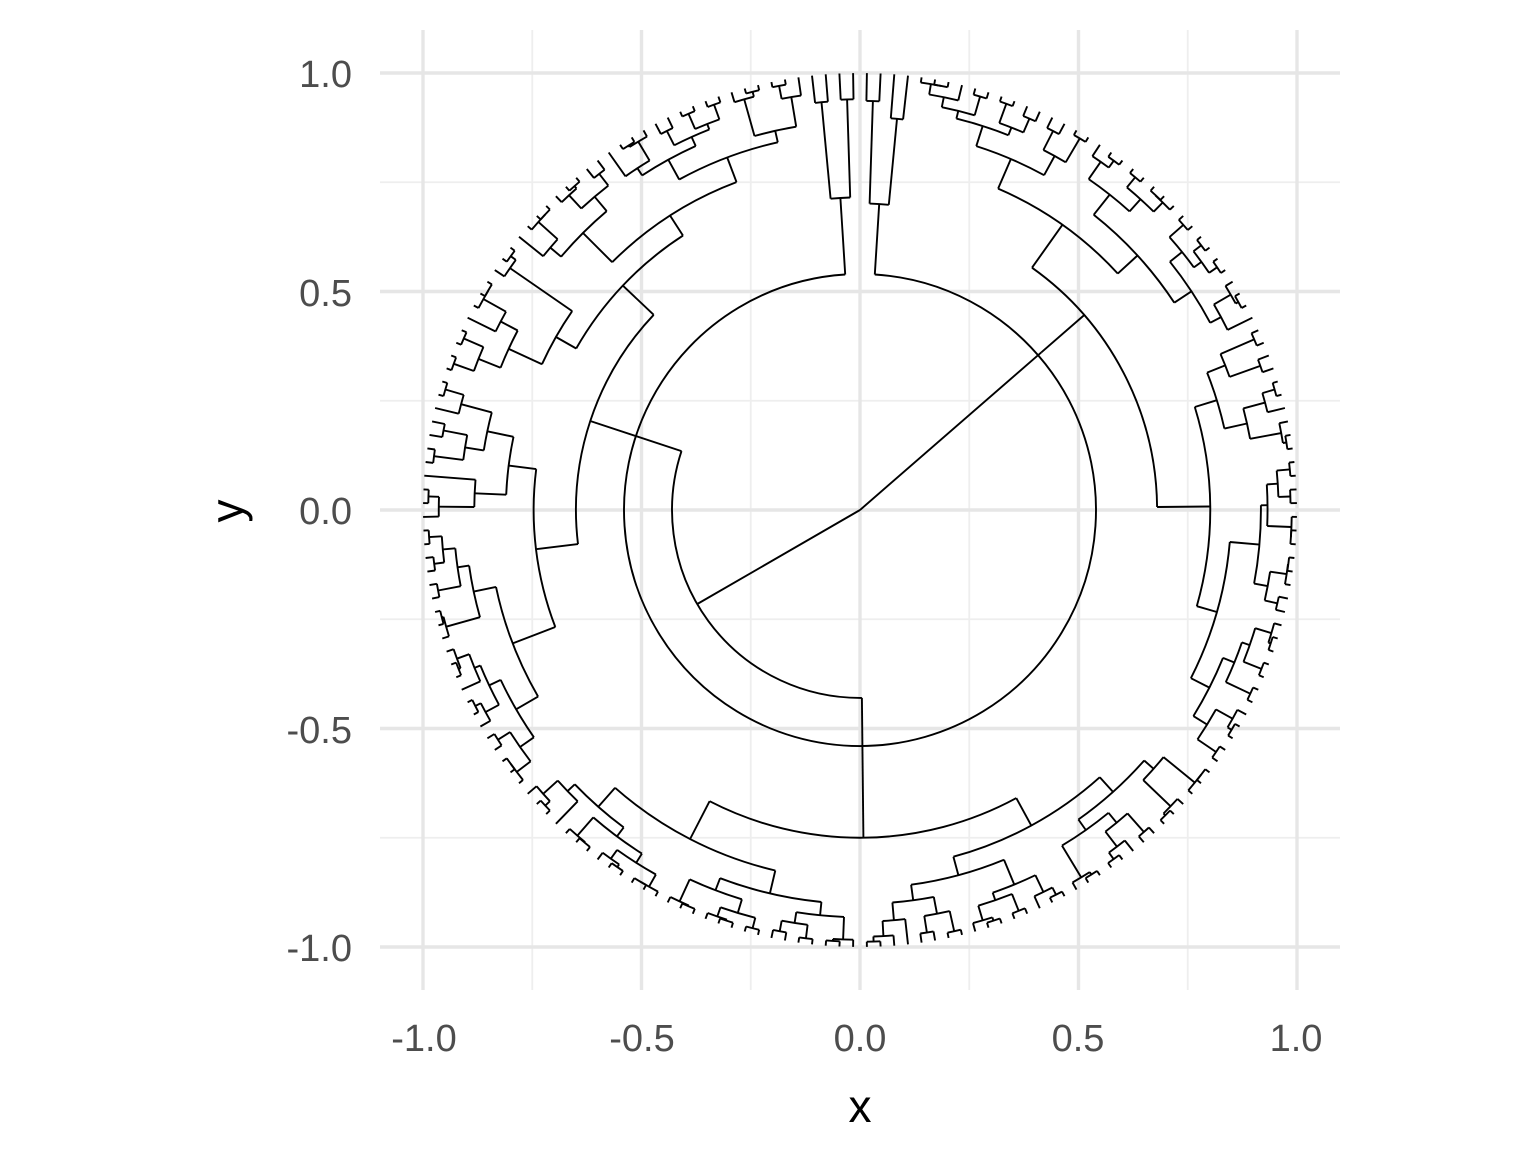  Describe the element at coordinates (860, 1039) in the screenshot. I see `x-tick-label: 0.0` at that location.